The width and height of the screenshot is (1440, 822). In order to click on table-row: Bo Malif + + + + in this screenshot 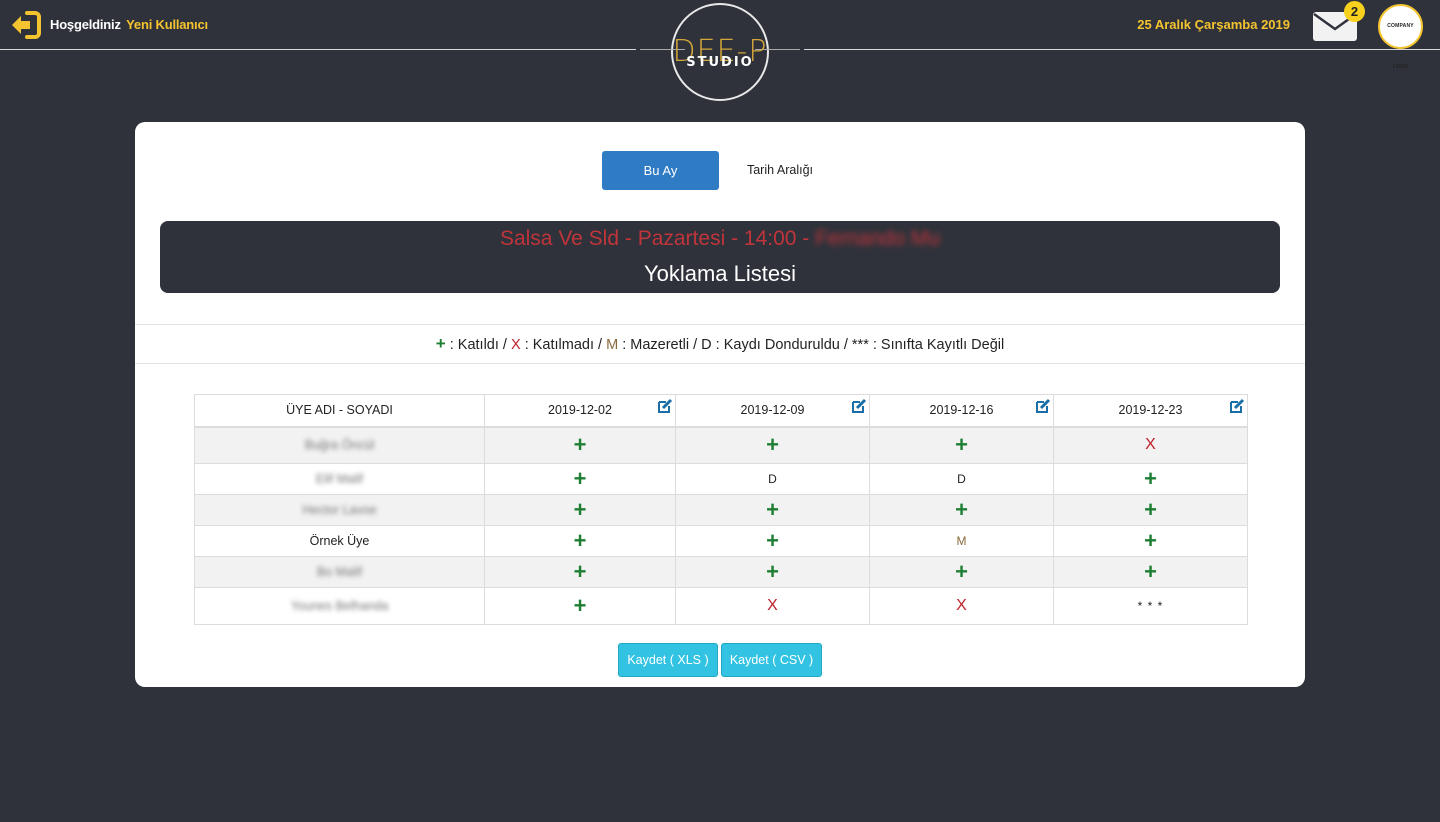, I will do `click(721, 572)`.